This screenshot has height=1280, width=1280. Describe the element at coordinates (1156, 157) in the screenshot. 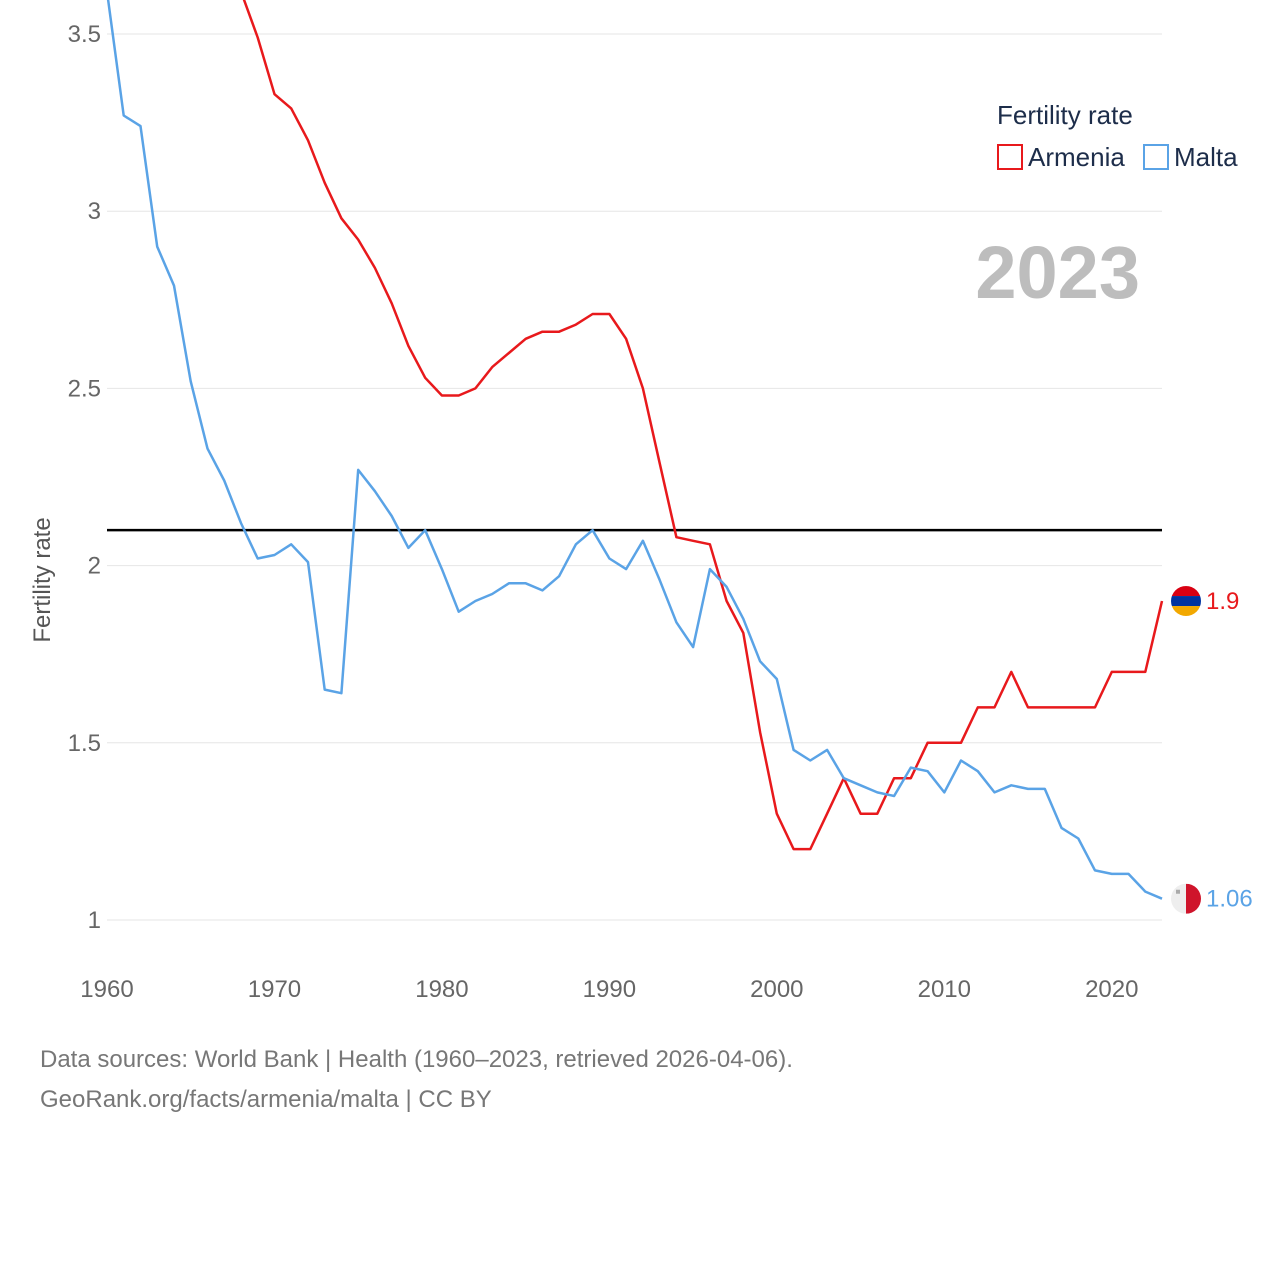

I see `legend-swatch-malta` at that location.